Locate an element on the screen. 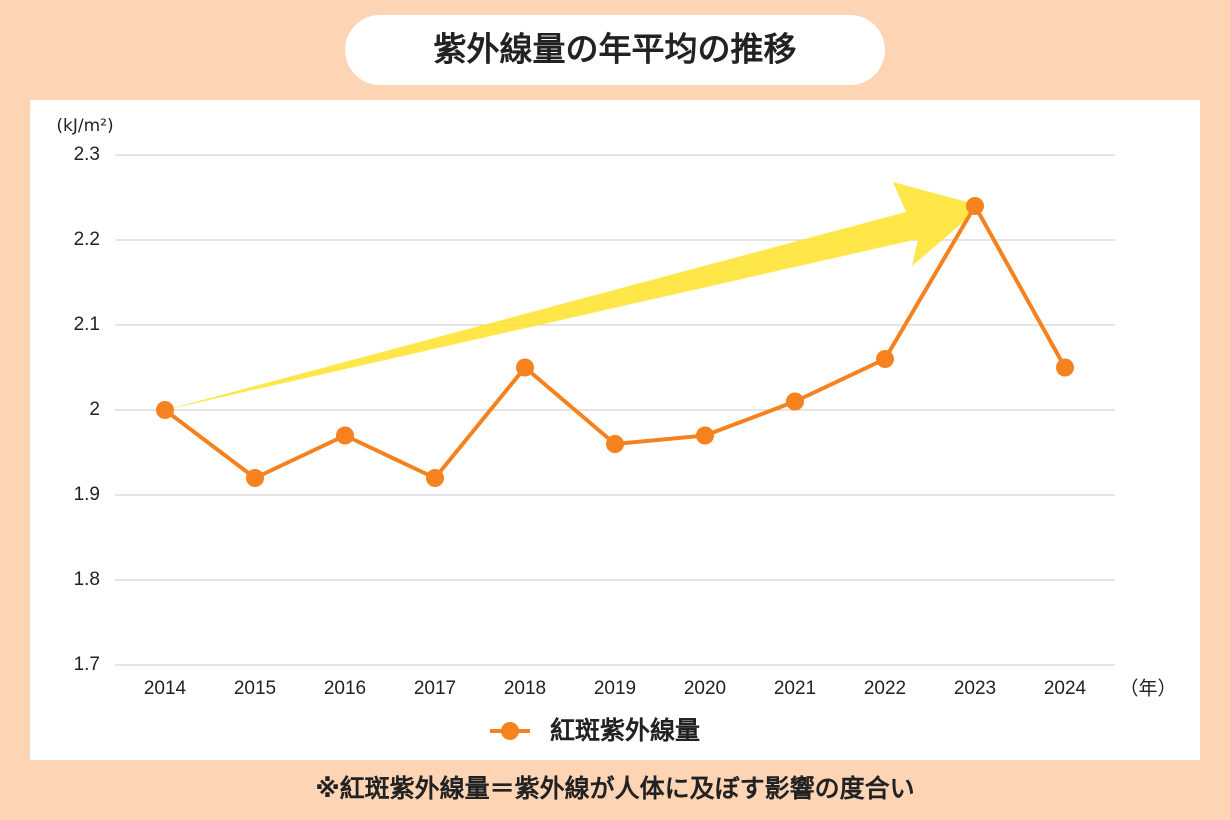  chart-title: 紫外線量の年平均の推移 is located at coordinates (615, 49).